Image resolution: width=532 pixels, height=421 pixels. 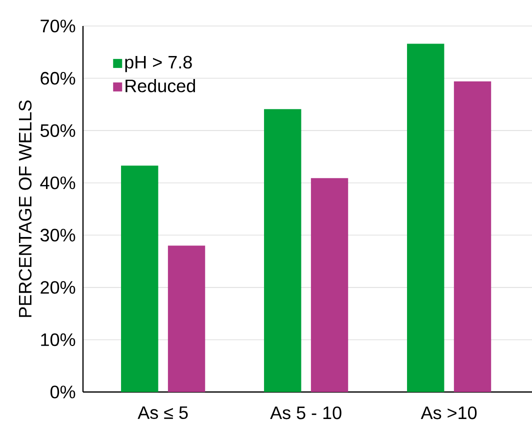 I want to click on y-tick-label: 70%, so click(x=58, y=26).